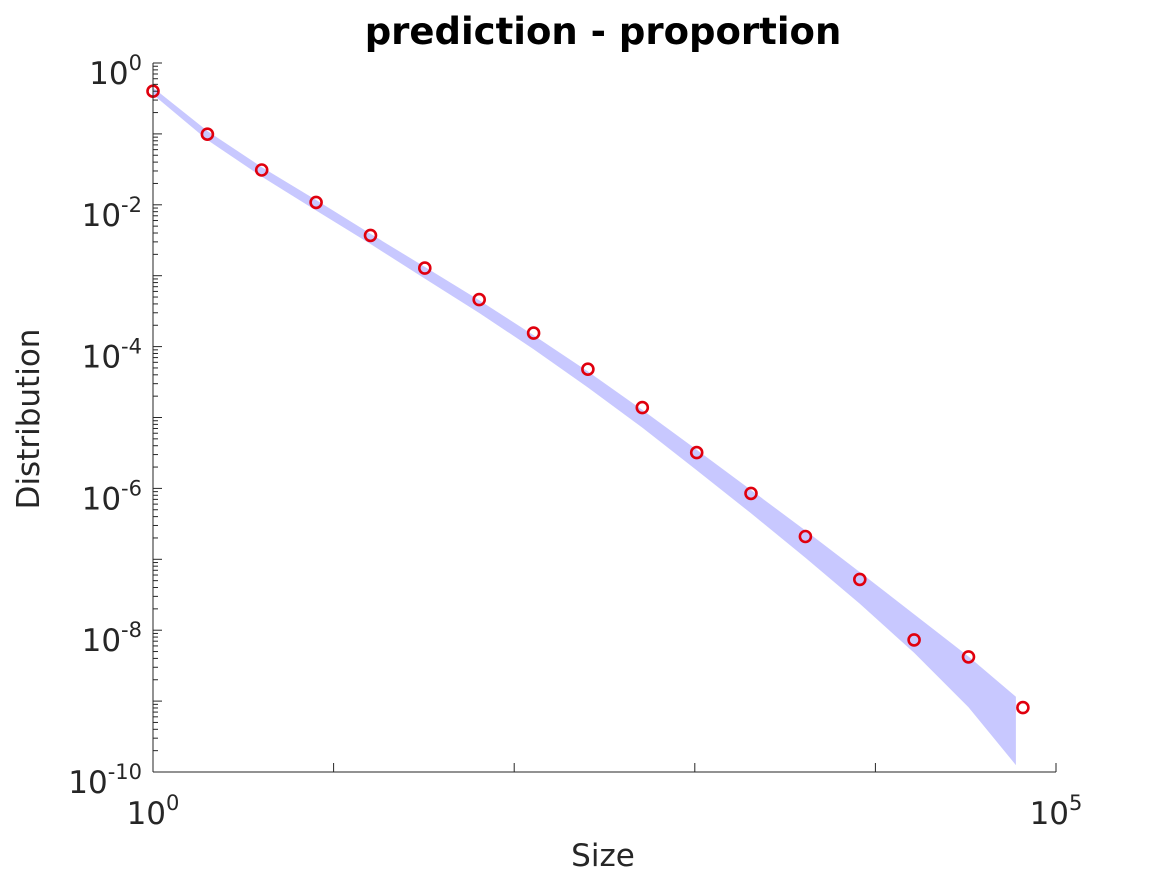 Image resolution: width=1167 pixels, height=875 pixels. I want to click on tick-label: 10⁻¹⁰, so click(105, 780).